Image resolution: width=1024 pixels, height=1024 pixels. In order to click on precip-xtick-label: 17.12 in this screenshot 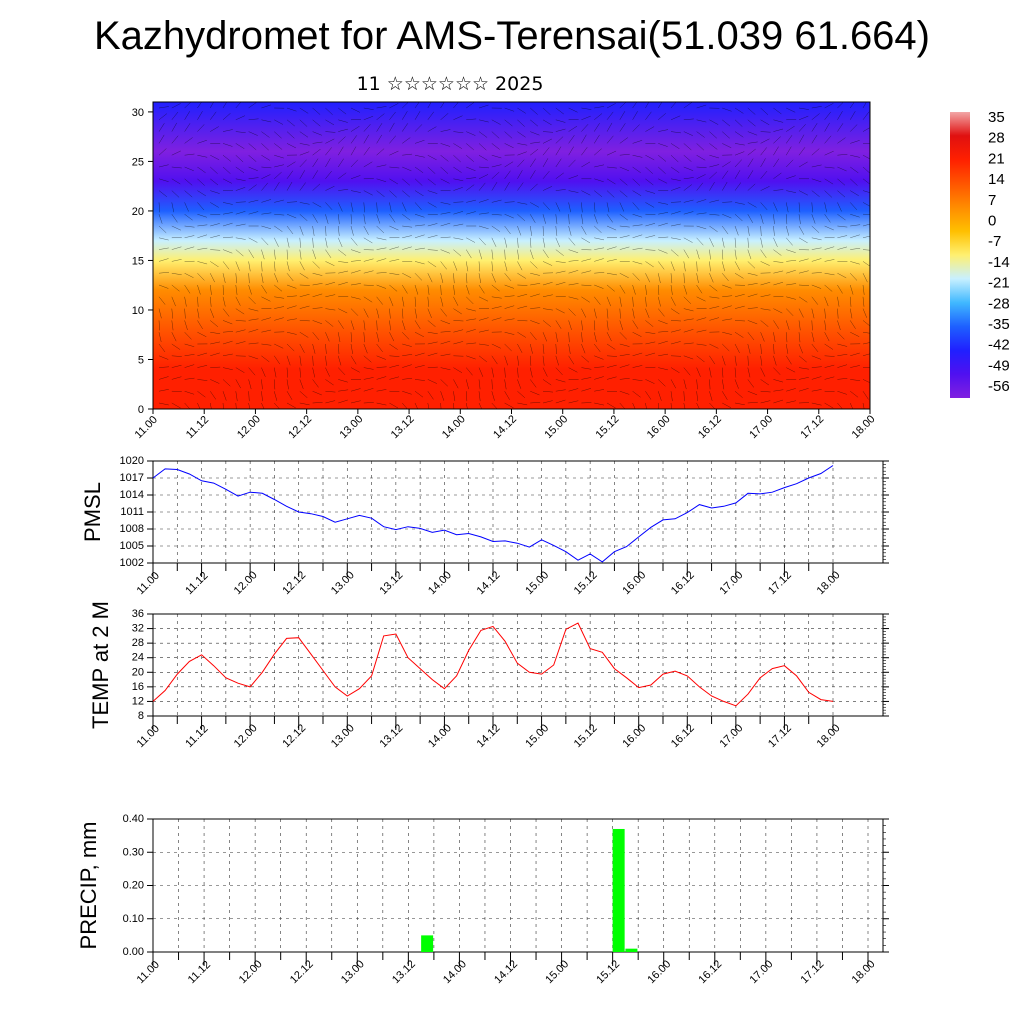, I will do `click(813, 972)`.